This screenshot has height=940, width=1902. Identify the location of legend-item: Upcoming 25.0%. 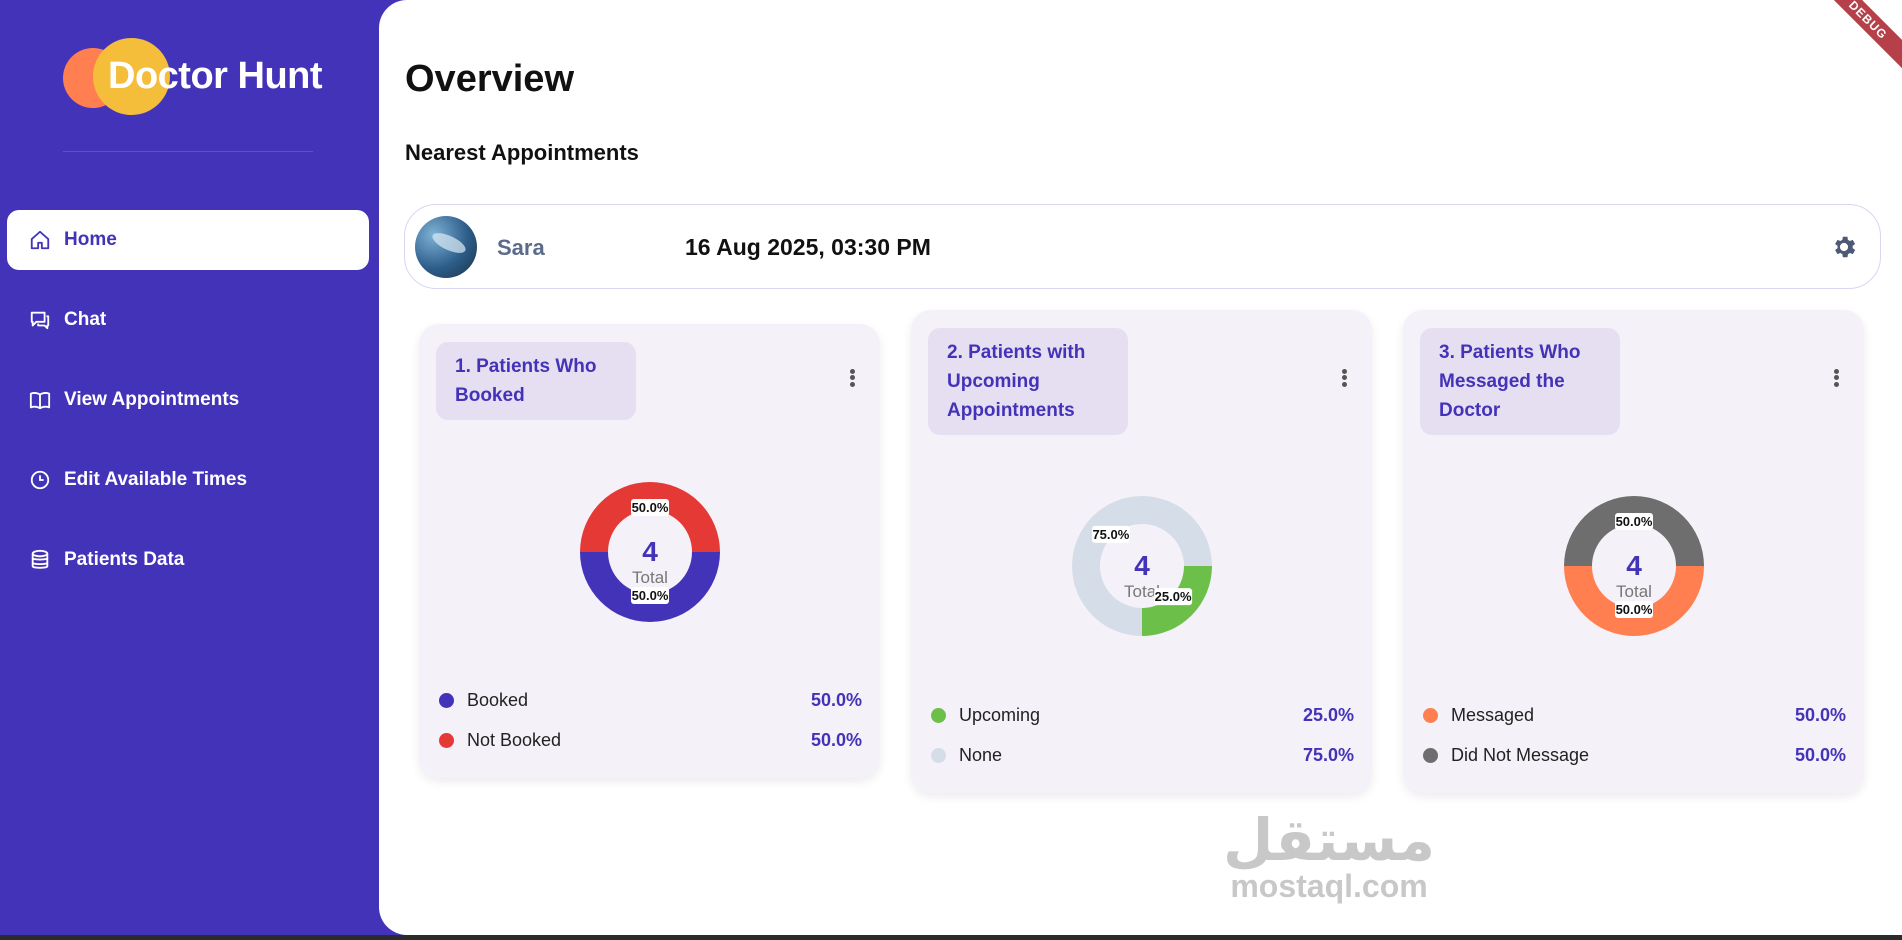
(1142, 715).